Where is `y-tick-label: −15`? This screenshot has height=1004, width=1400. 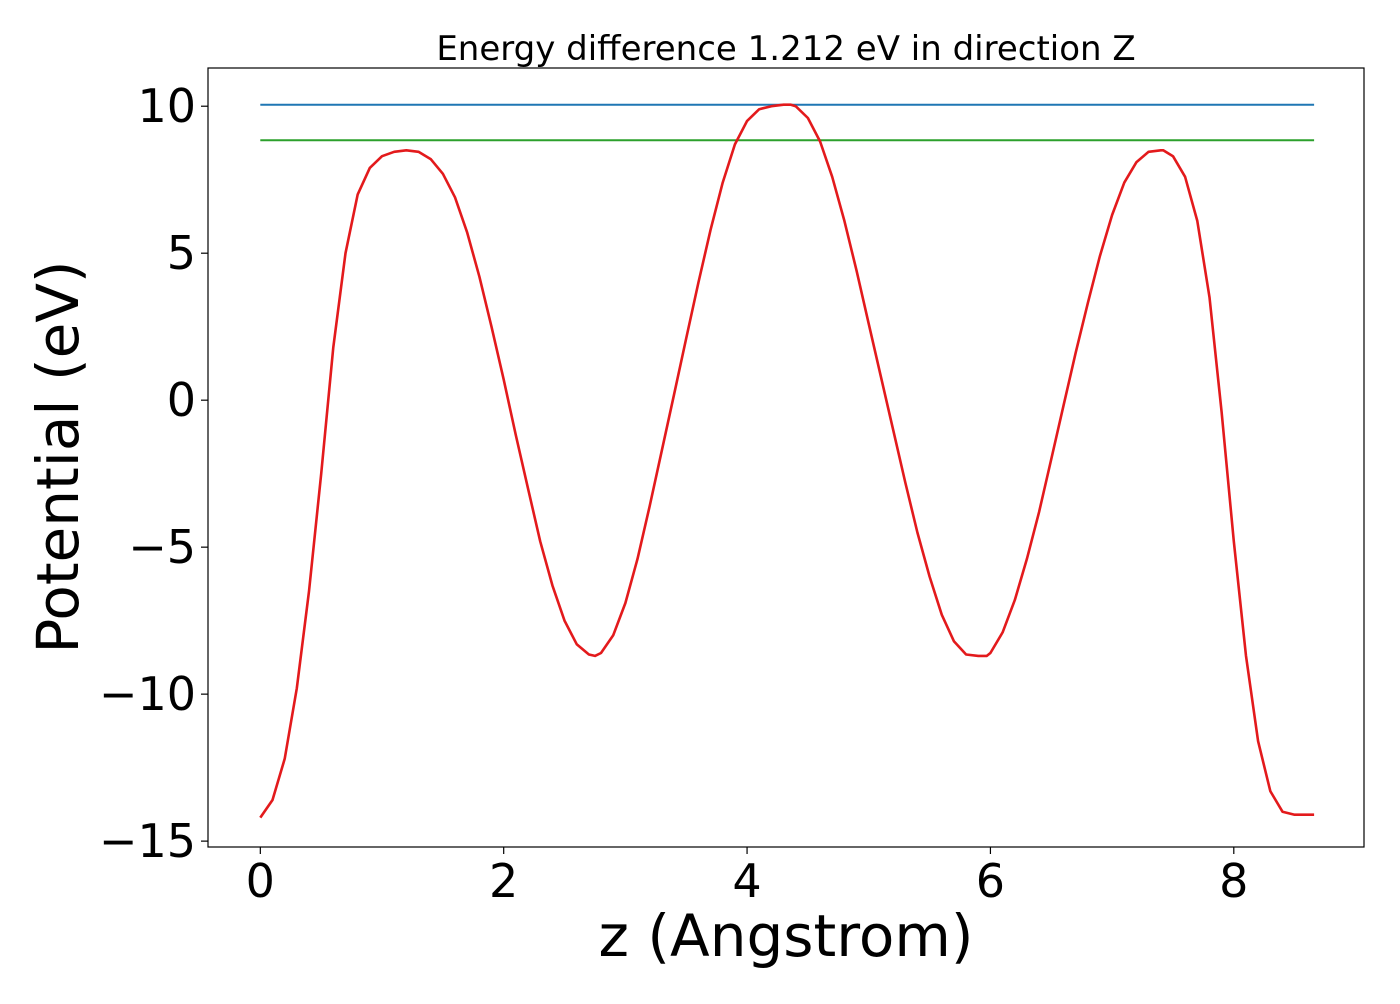
y-tick-label: −15 is located at coordinates (147, 841).